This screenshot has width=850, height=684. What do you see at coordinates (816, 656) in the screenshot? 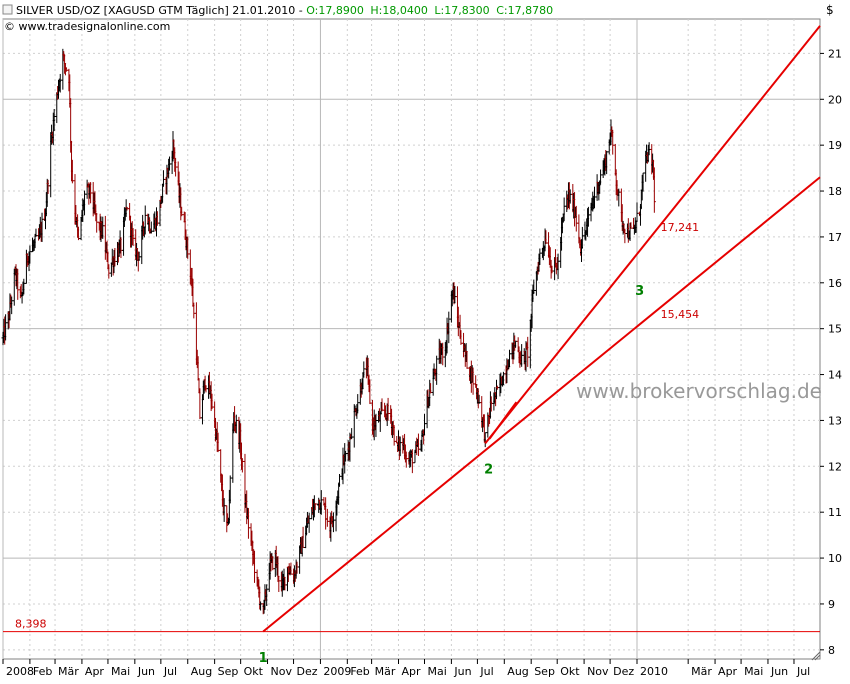
I see `resize-grip-icon` at bounding box center [816, 656].